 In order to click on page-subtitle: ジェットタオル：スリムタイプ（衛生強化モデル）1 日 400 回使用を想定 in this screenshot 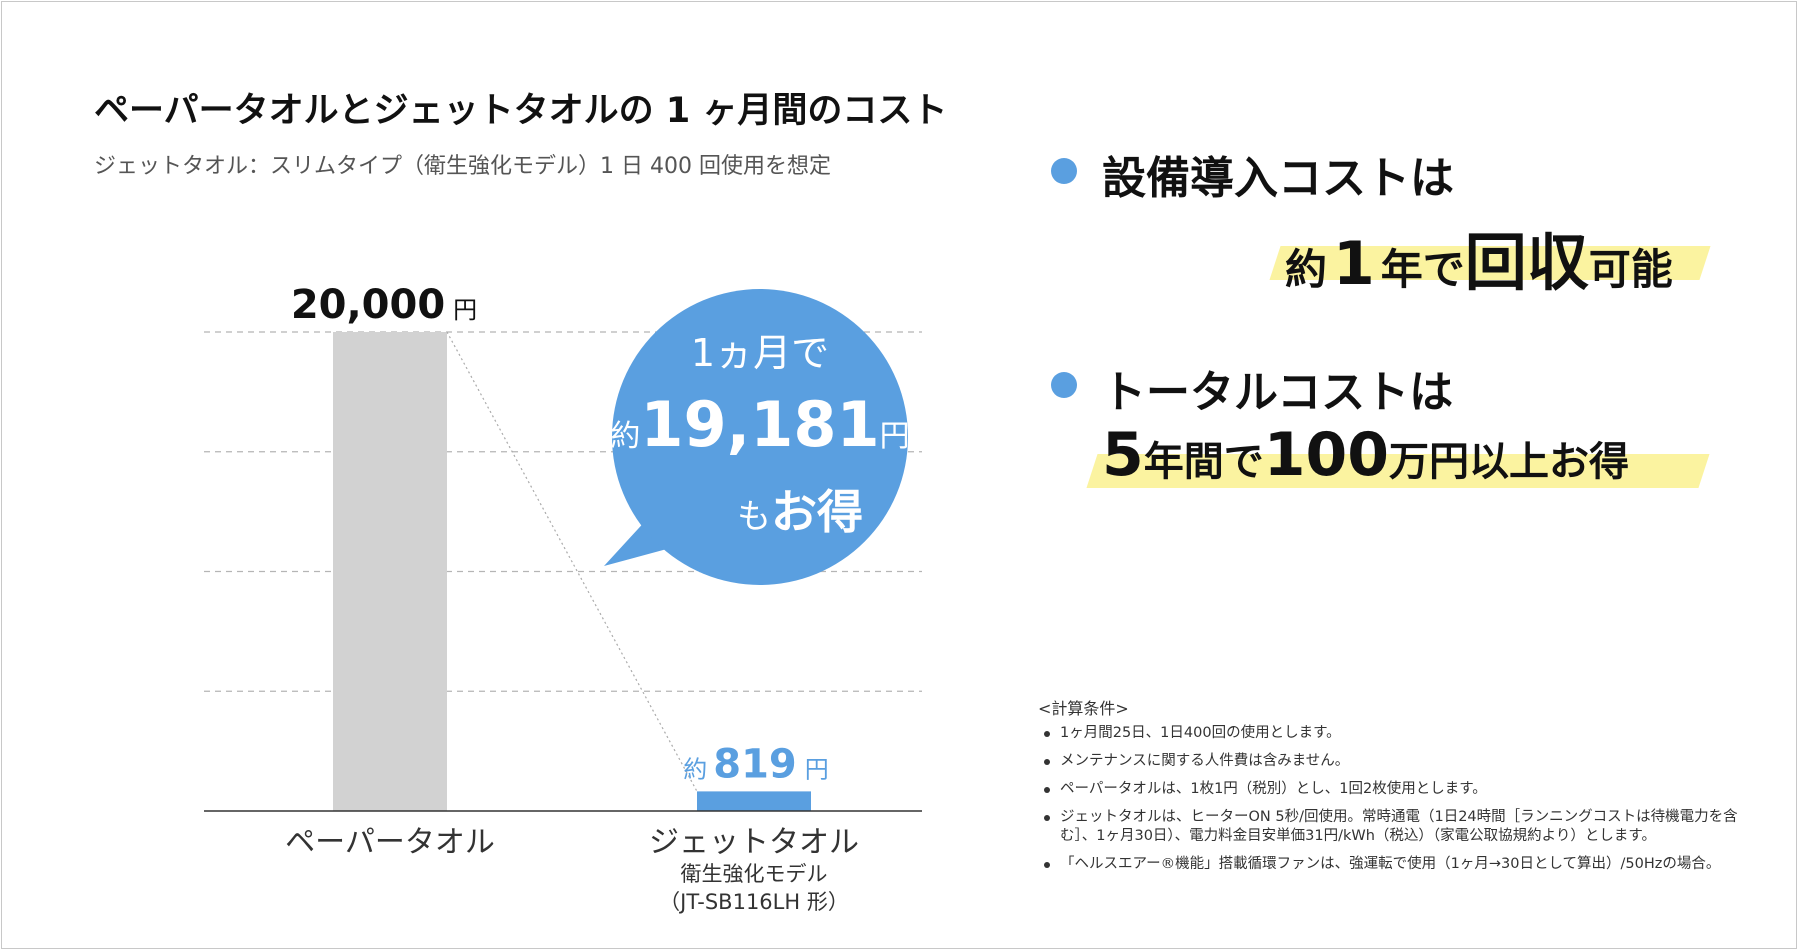, I will do `click(462, 166)`.